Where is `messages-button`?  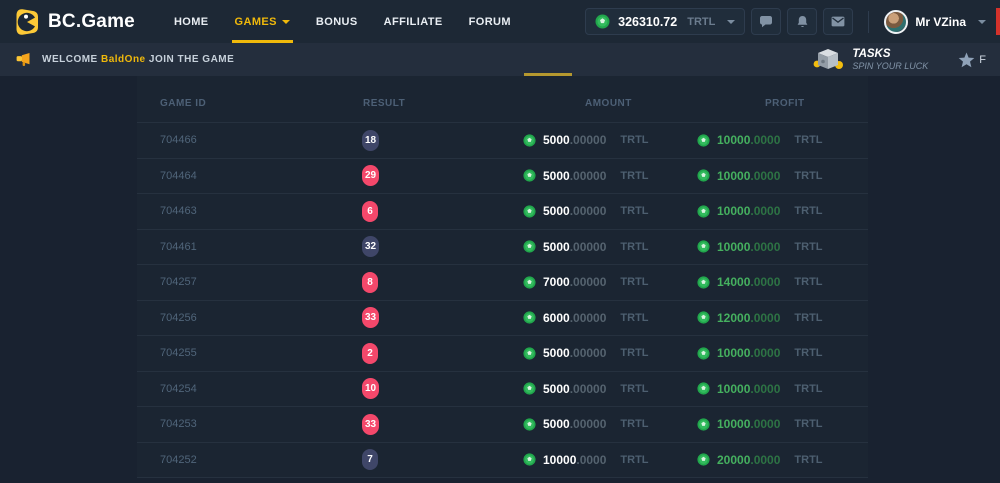
messages-button is located at coordinates (838, 21).